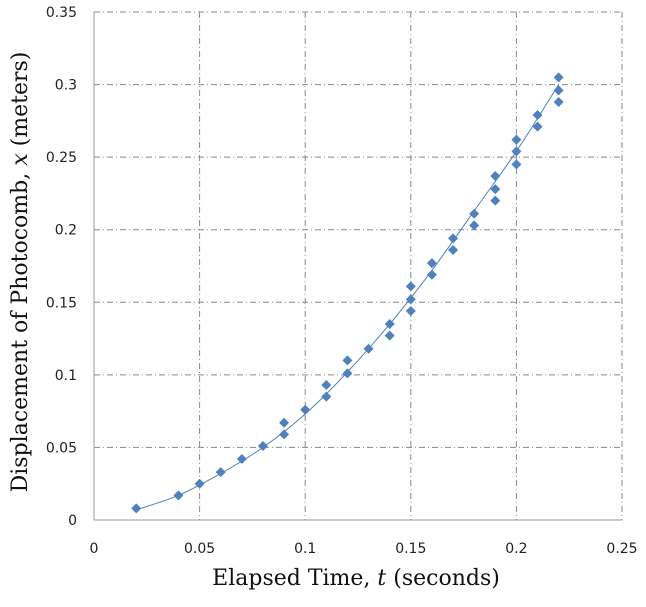 The width and height of the screenshot is (646, 607). What do you see at coordinates (381, 578) in the screenshot?
I see `x-axis-title-variable: t` at bounding box center [381, 578].